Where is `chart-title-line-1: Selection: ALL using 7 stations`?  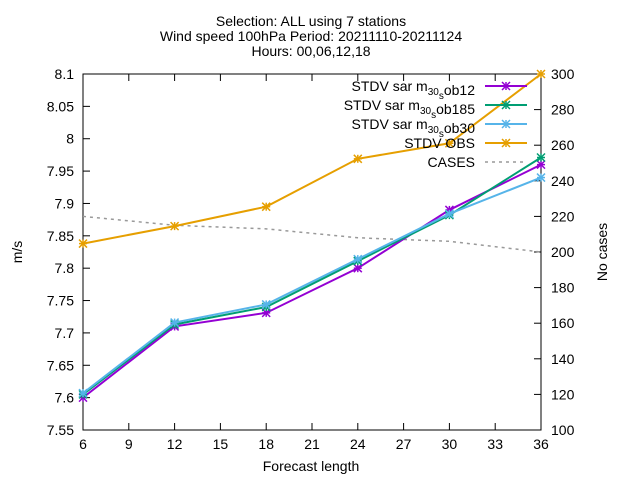
chart-title-line-1: Selection: ALL using 7 stations is located at coordinates (311, 21).